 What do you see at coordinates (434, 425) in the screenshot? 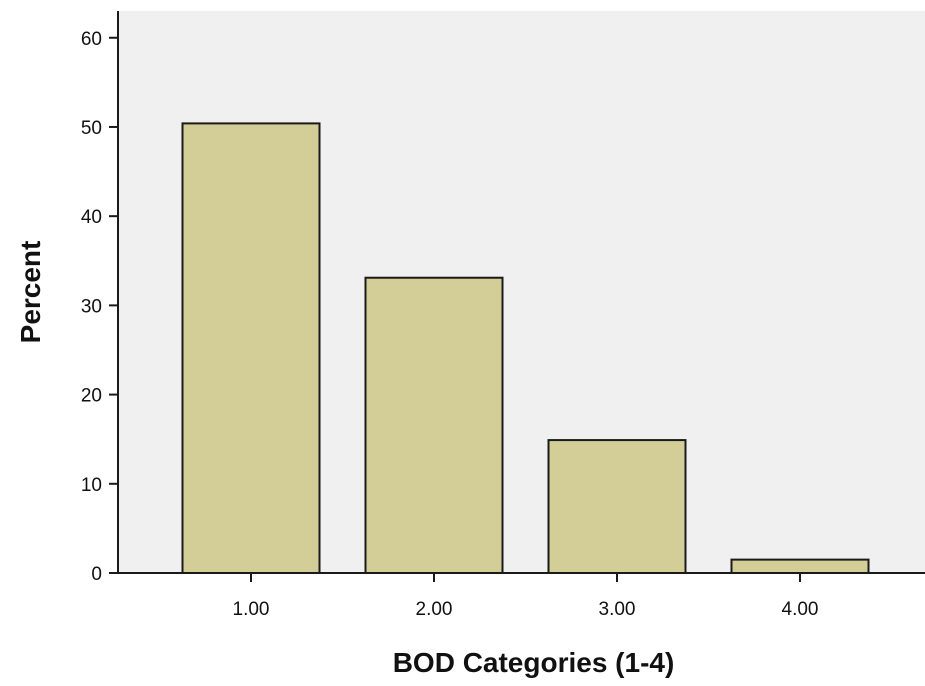
I see `bar-2.00` at bounding box center [434, 425].